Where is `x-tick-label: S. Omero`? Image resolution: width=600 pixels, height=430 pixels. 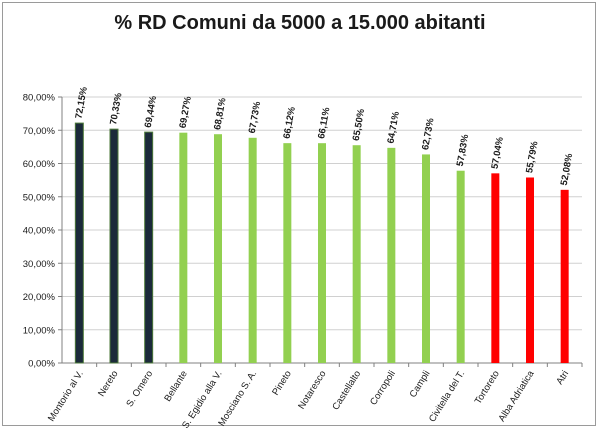 x-tick-label: S. Omero is located at coordinates (139, 389).